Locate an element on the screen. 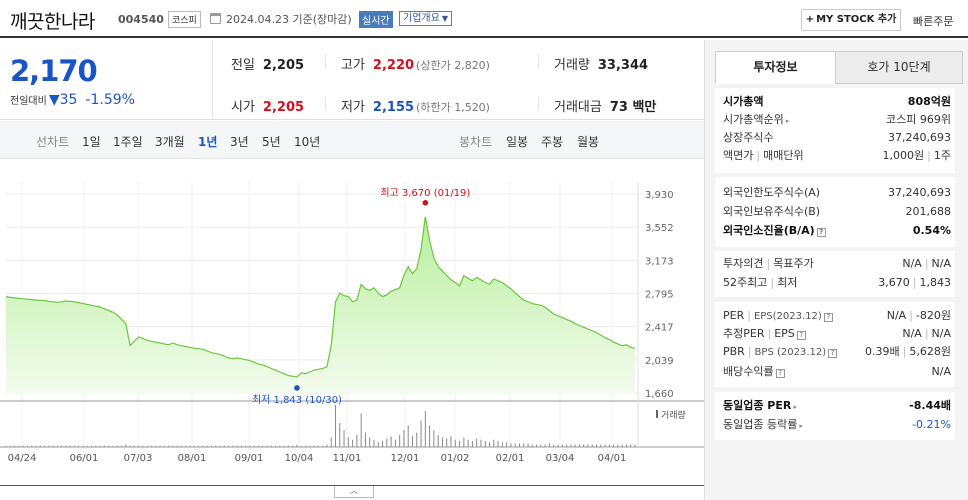 Image resolution: width=968 pixels, height=500 pixels. low-label: 저가 is located at coordinates (353, 107).